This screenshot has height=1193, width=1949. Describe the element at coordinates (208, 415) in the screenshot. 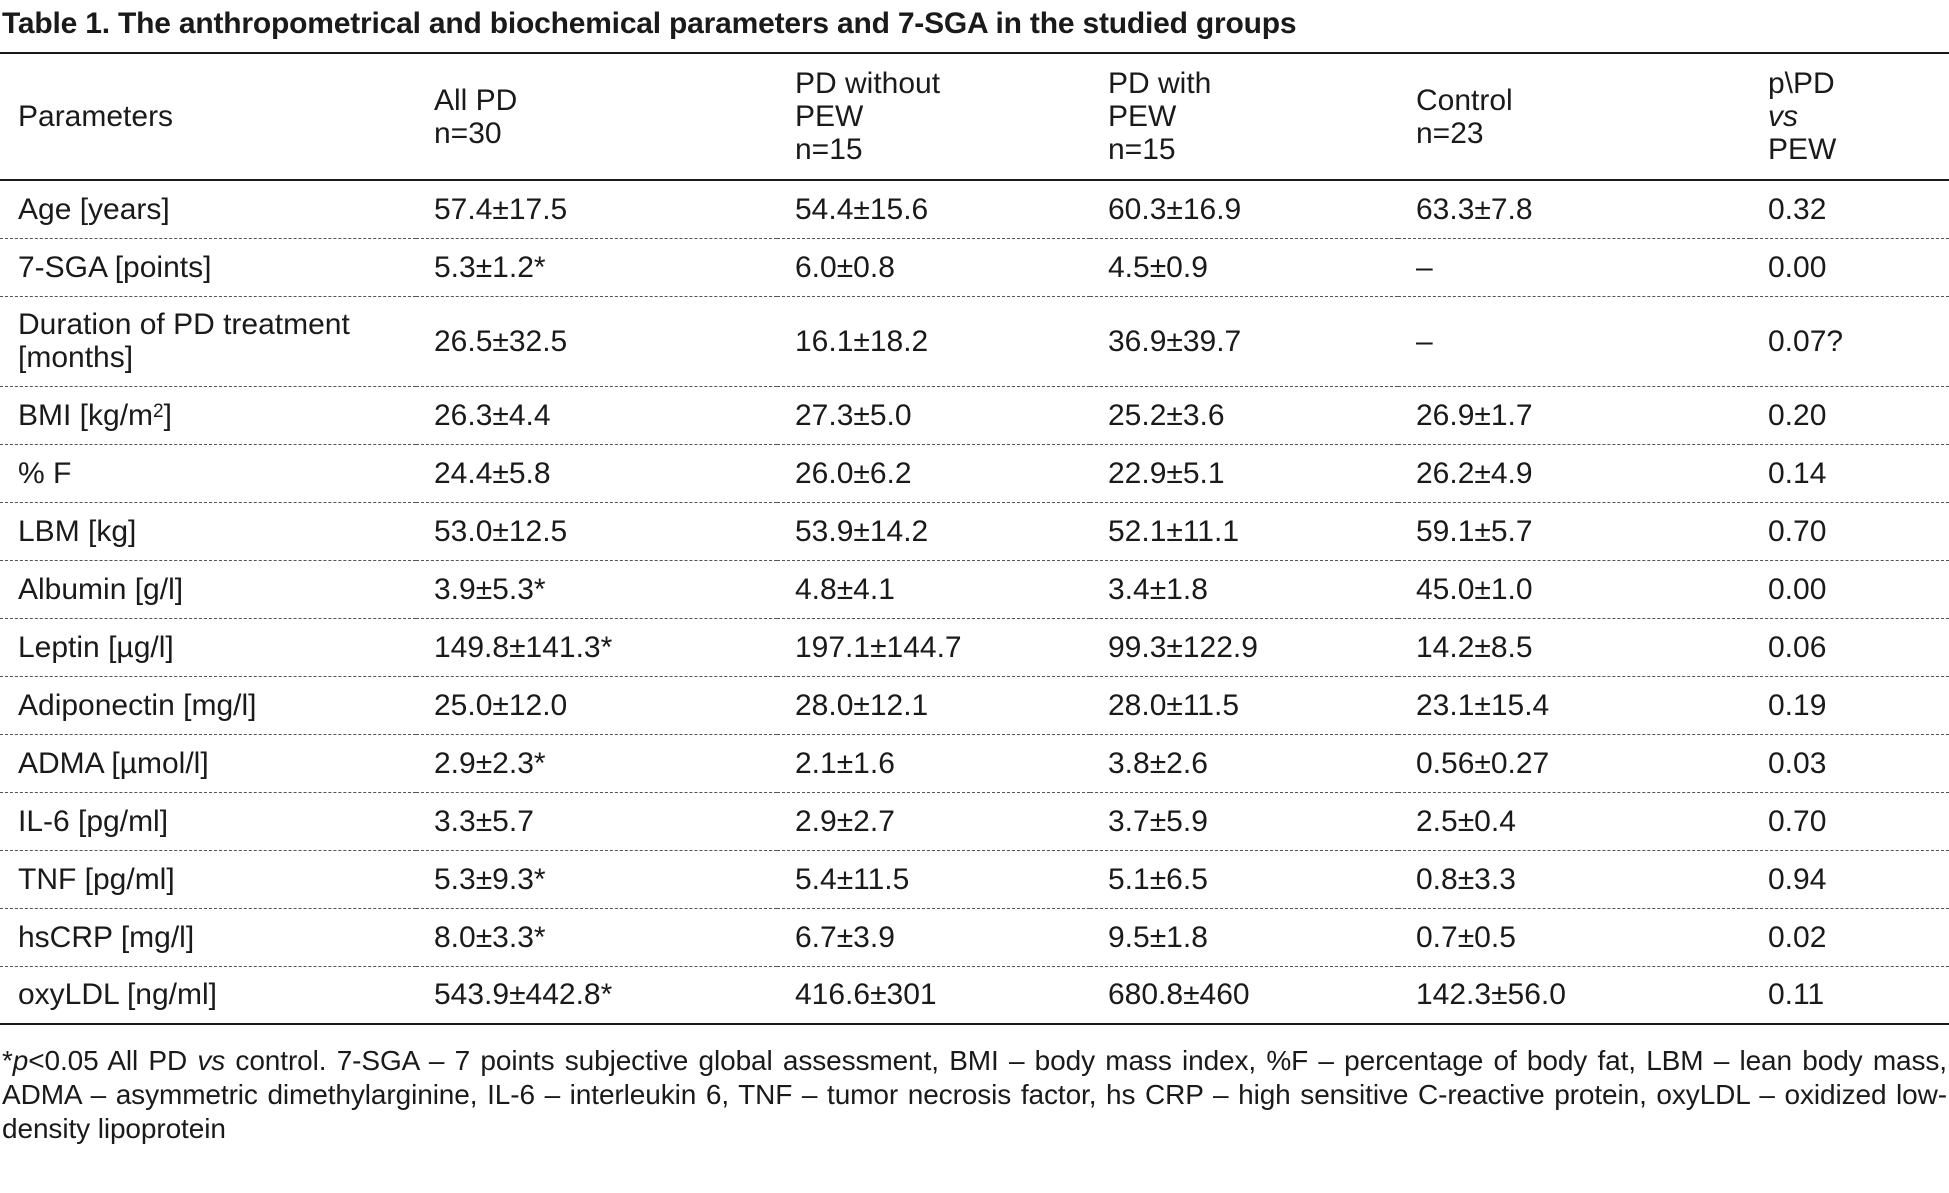

I see `cell-parameter: BMI [kg/m2]` at that location.